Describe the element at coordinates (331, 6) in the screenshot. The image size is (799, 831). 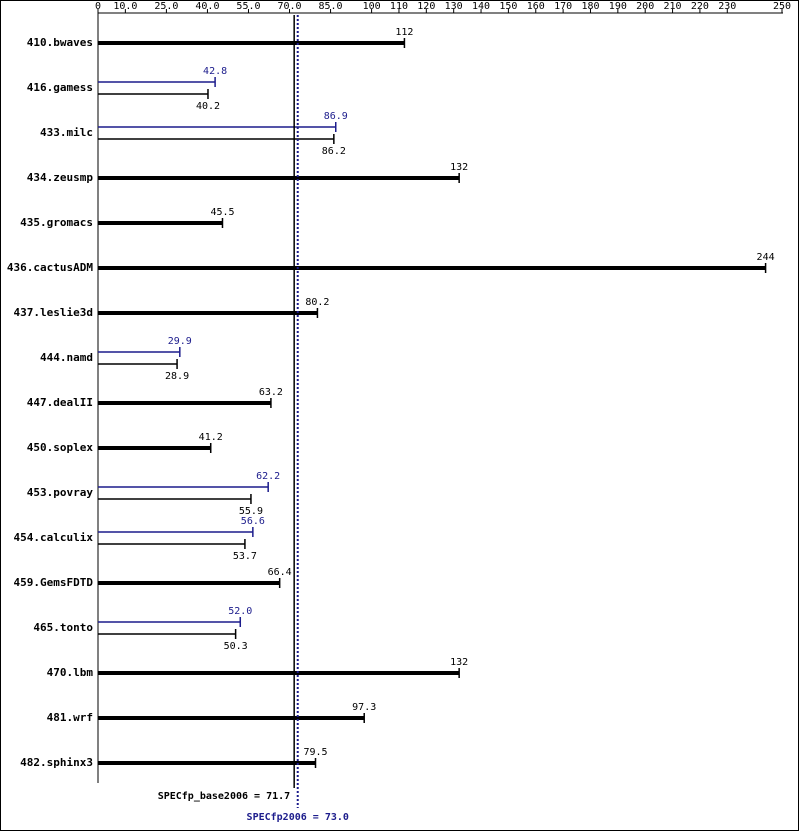
I see `x-tick-label: 85.0` at that location.